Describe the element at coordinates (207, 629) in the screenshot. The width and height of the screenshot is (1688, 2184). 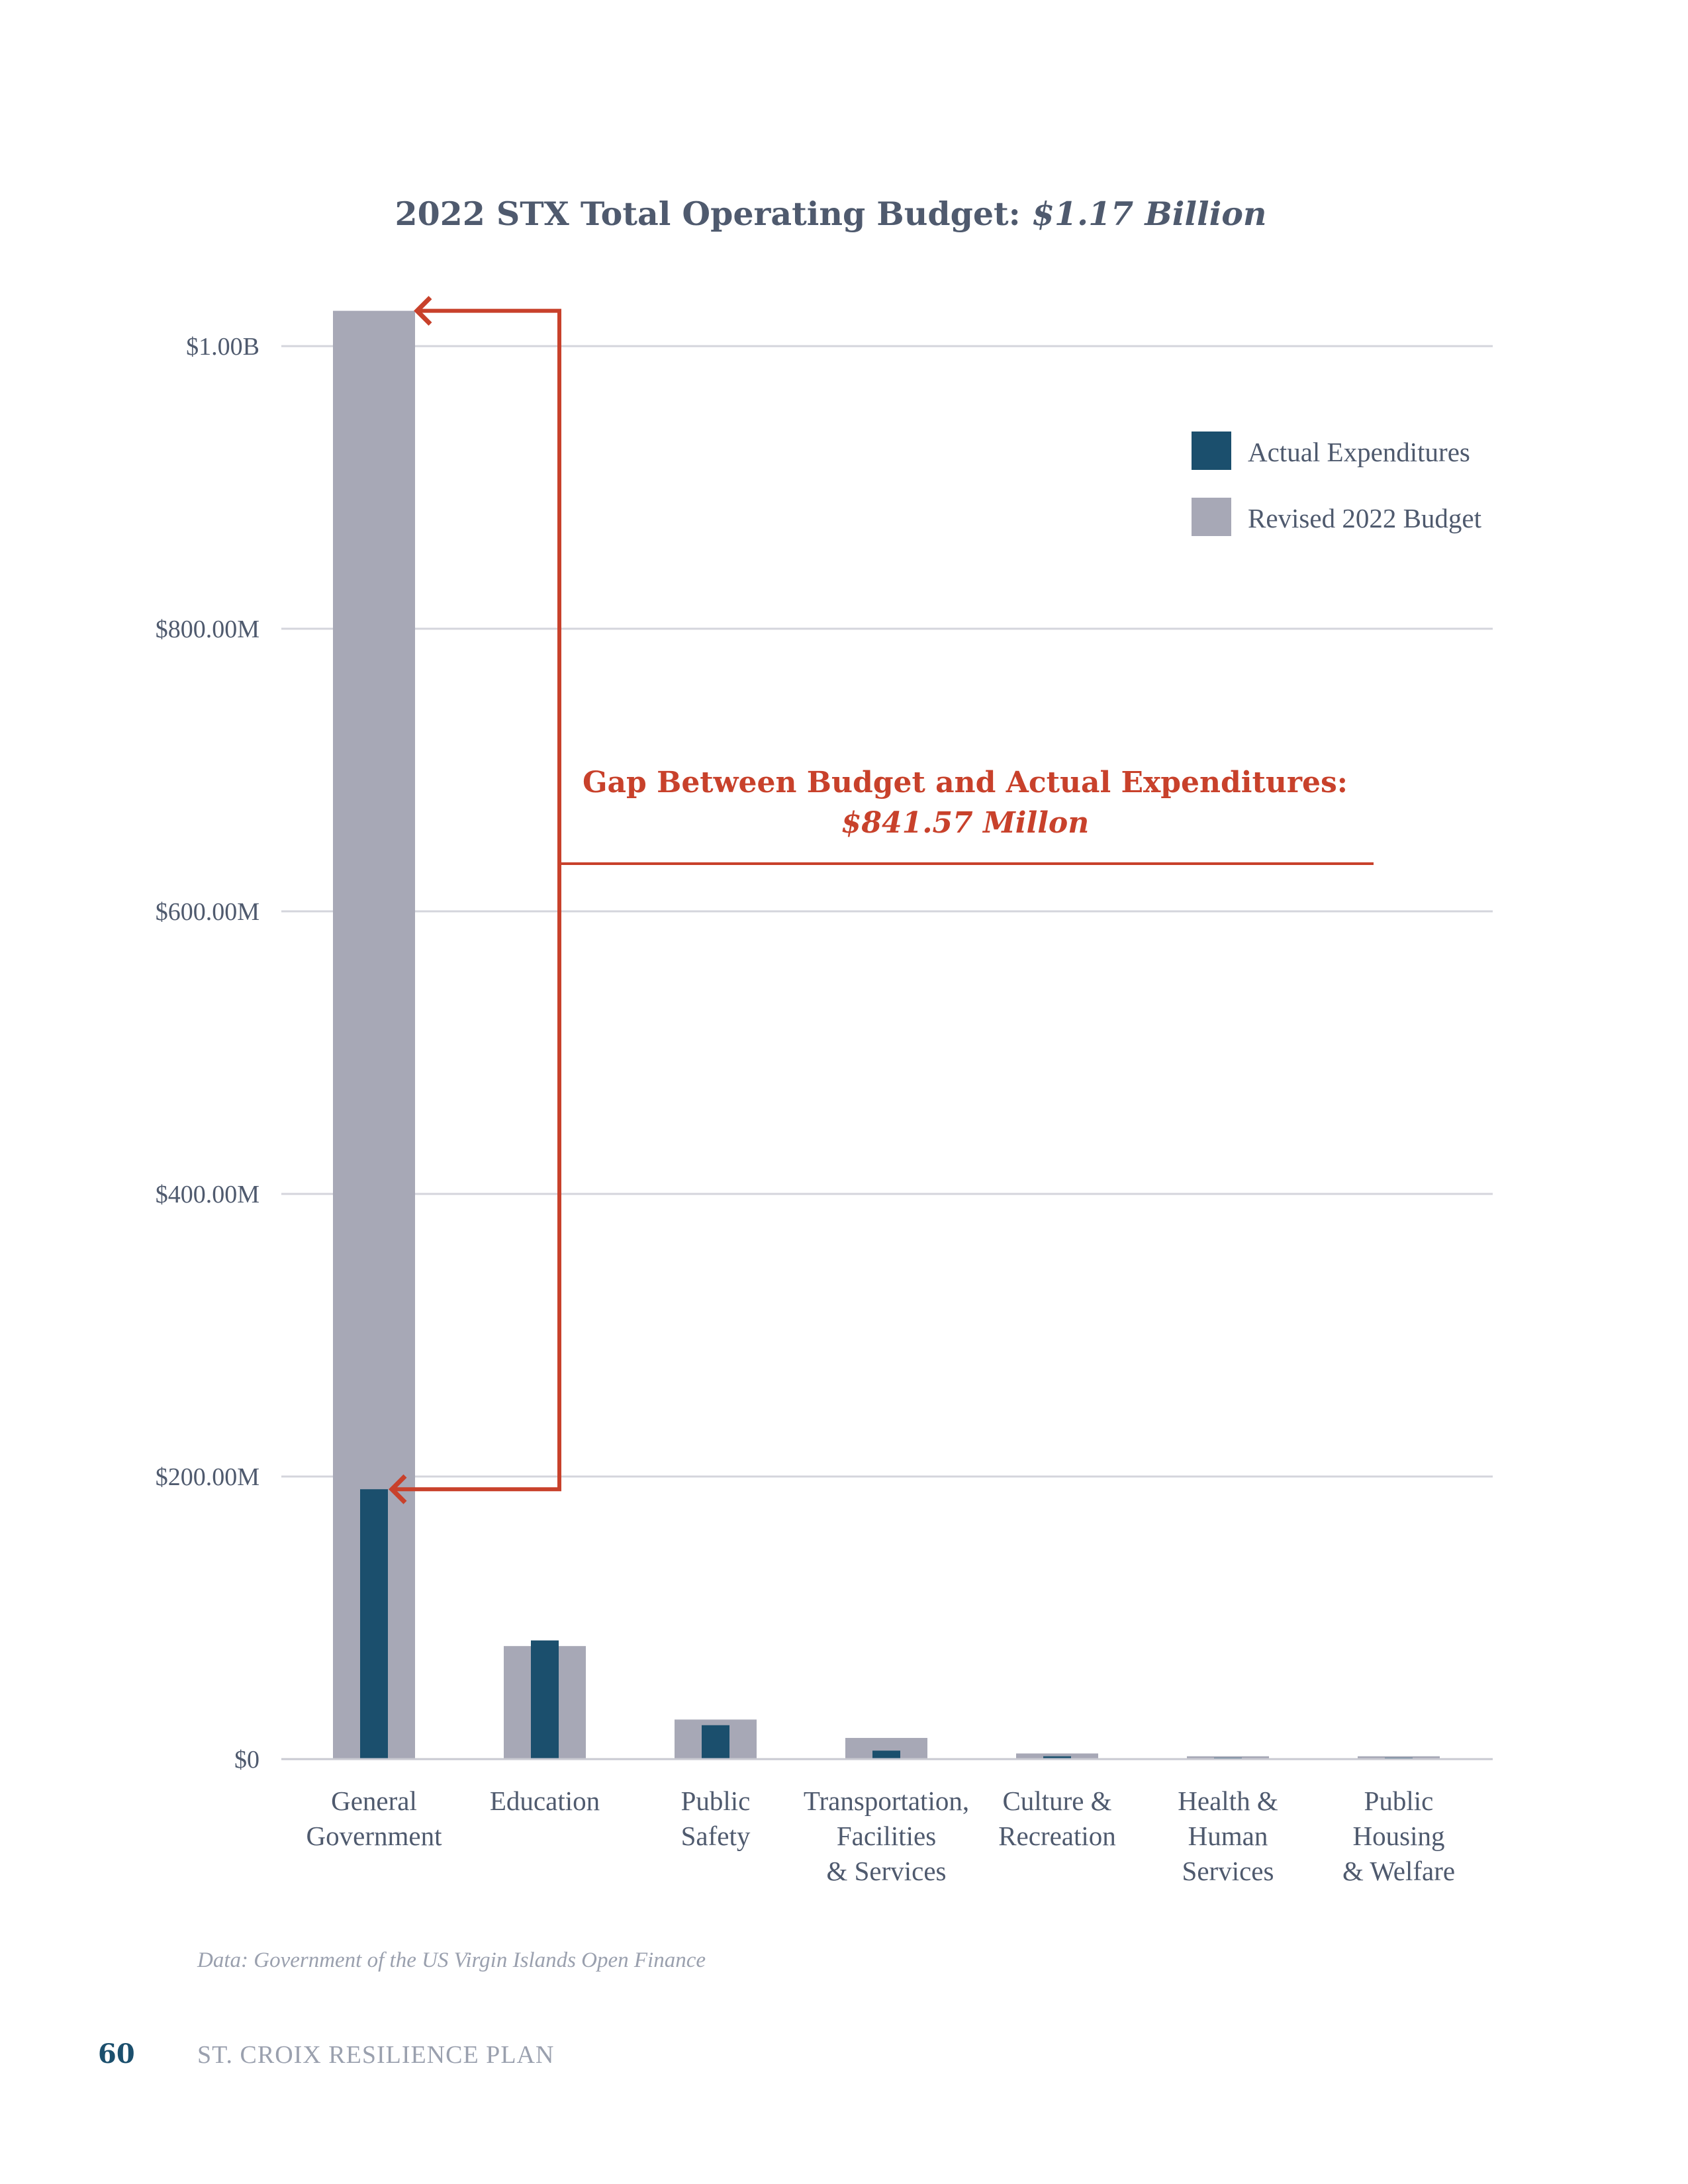
I see `y-tick-label: $800.00M` at that location.